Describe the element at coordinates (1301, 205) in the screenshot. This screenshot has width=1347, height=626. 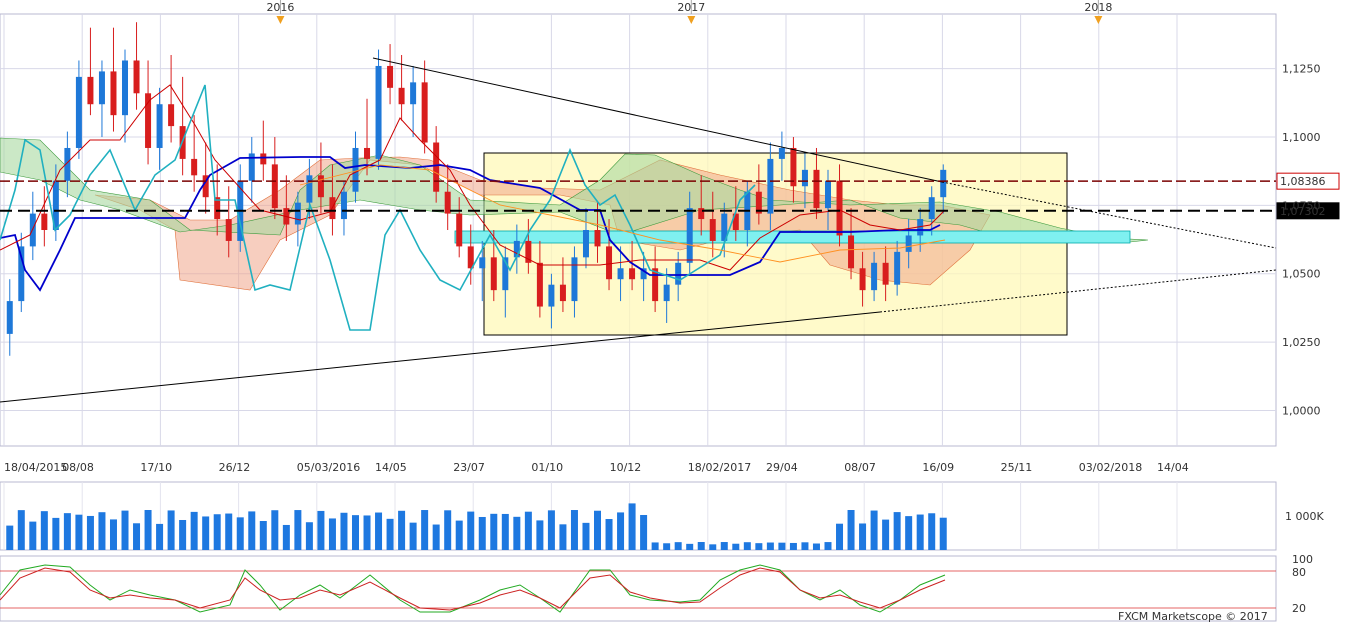
I see `y-tick-label: 1,0750` at that location.